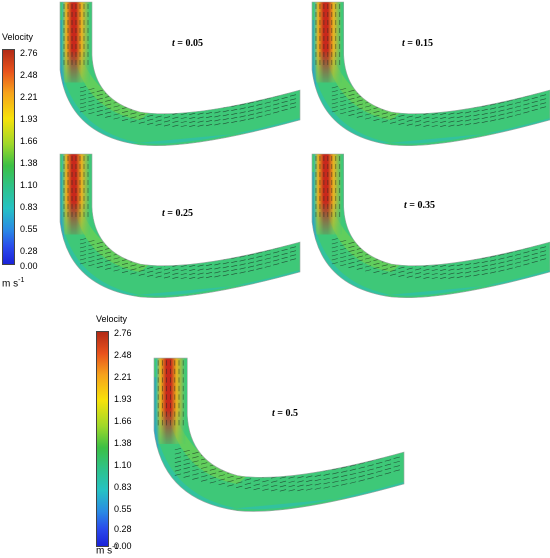 This screenshot has width=550, height=558. I want to click on time-value: 0.5, so click(291, 413).